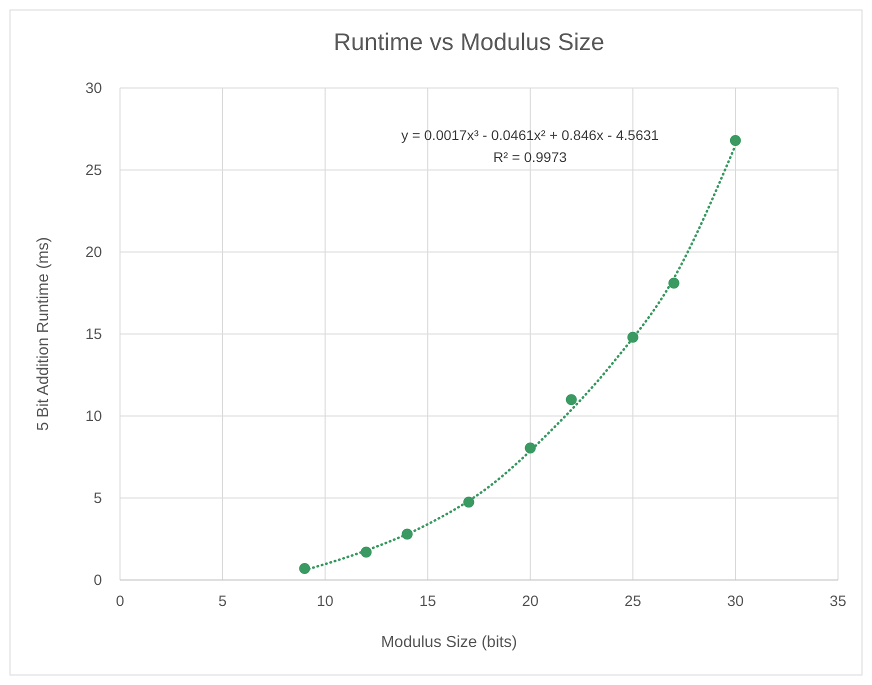  What do you see at coordinates (735, 601) in the screenshot?
I see `x-tick-label: 30` at bounding box center [735, 601].